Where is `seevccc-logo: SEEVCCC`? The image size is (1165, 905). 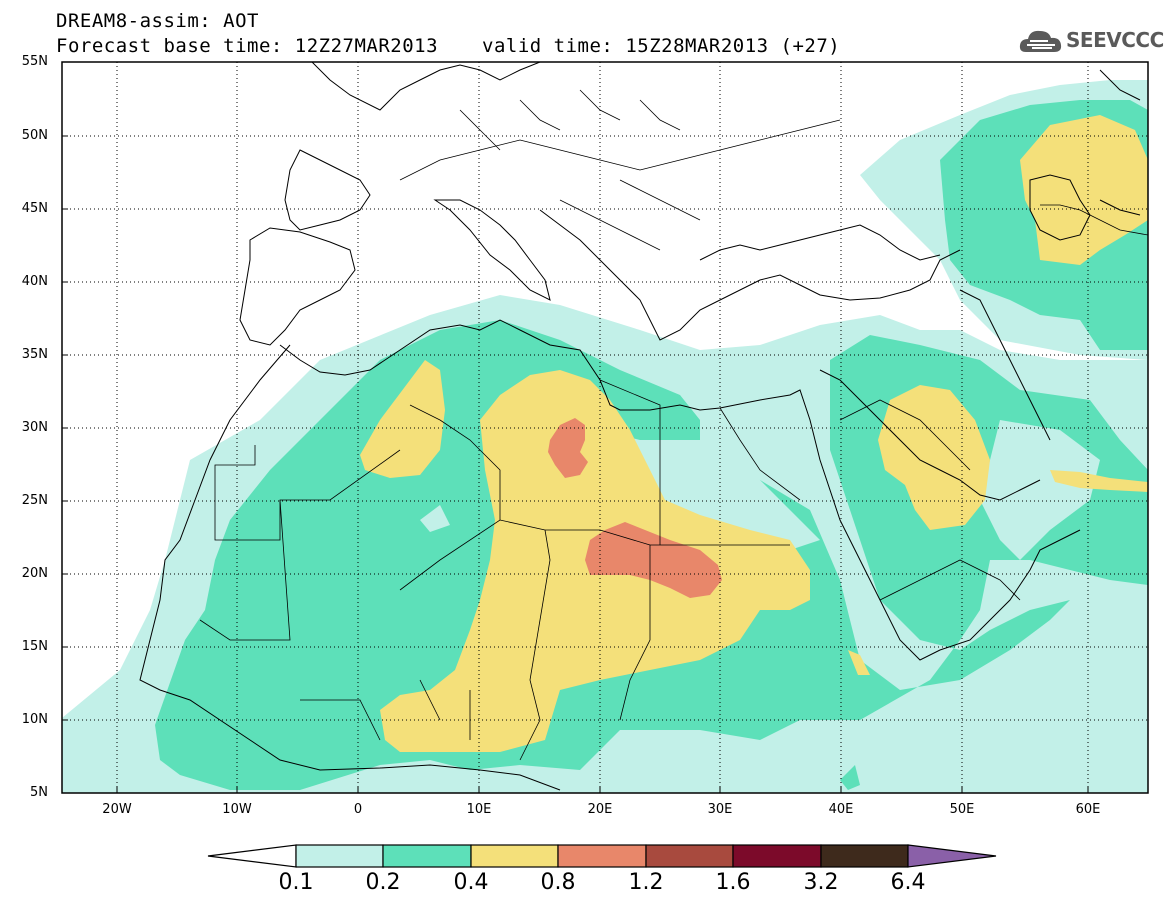 seevccc-logo: SEEVCCC is located at coordinates (1091, 41).